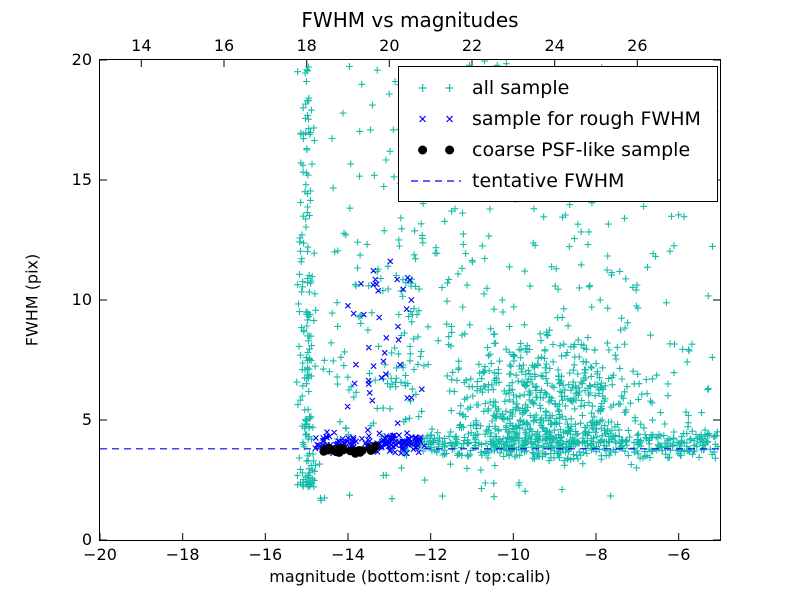 The height and width of the screenshot is (600, 800). What do you see at coordinates (436, 87) in the screenshot?
I see `legend-plus-icon` at bounding box center [436, 87].